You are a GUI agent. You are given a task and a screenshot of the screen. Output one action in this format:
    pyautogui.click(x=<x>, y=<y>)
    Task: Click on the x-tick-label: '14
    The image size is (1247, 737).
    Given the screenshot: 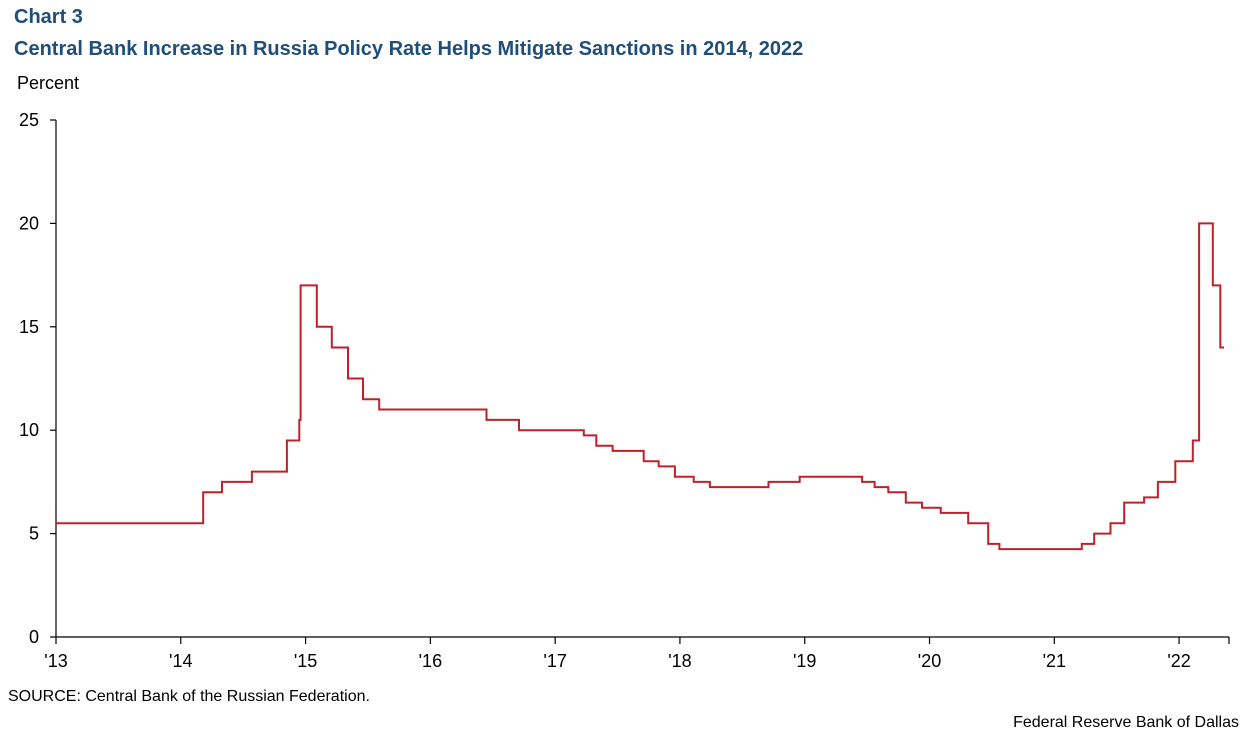 What is the action you would take?
    pyautogui.click(x=180, y=661)
    